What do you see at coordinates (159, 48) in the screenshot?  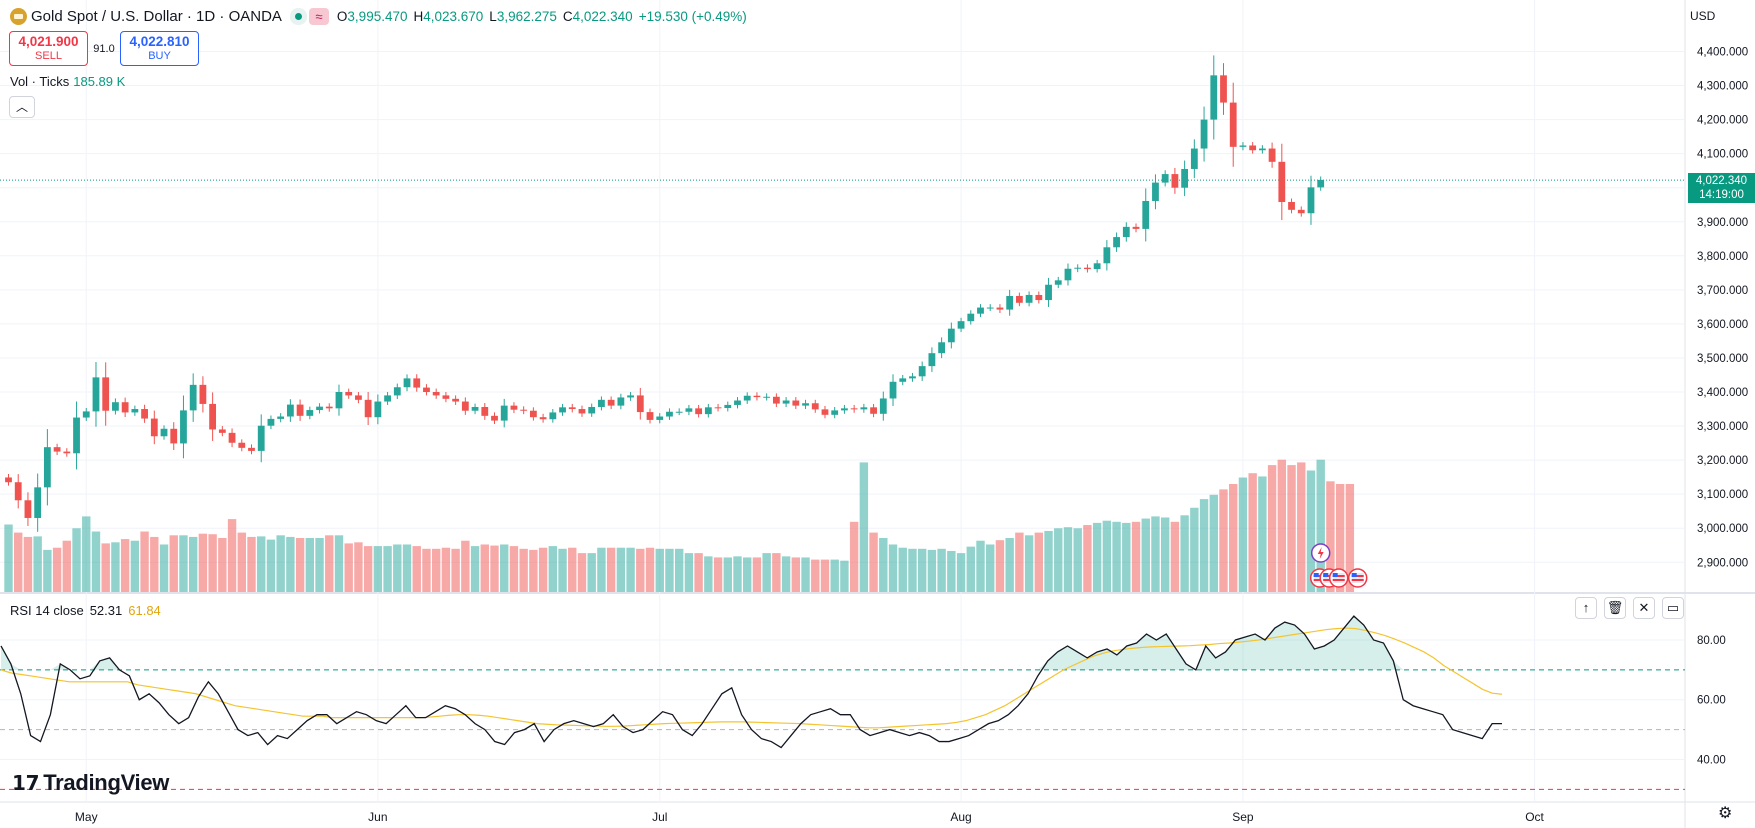 I see `buy-button: 4,022.810 BUY` at bounding box center [159, 48].